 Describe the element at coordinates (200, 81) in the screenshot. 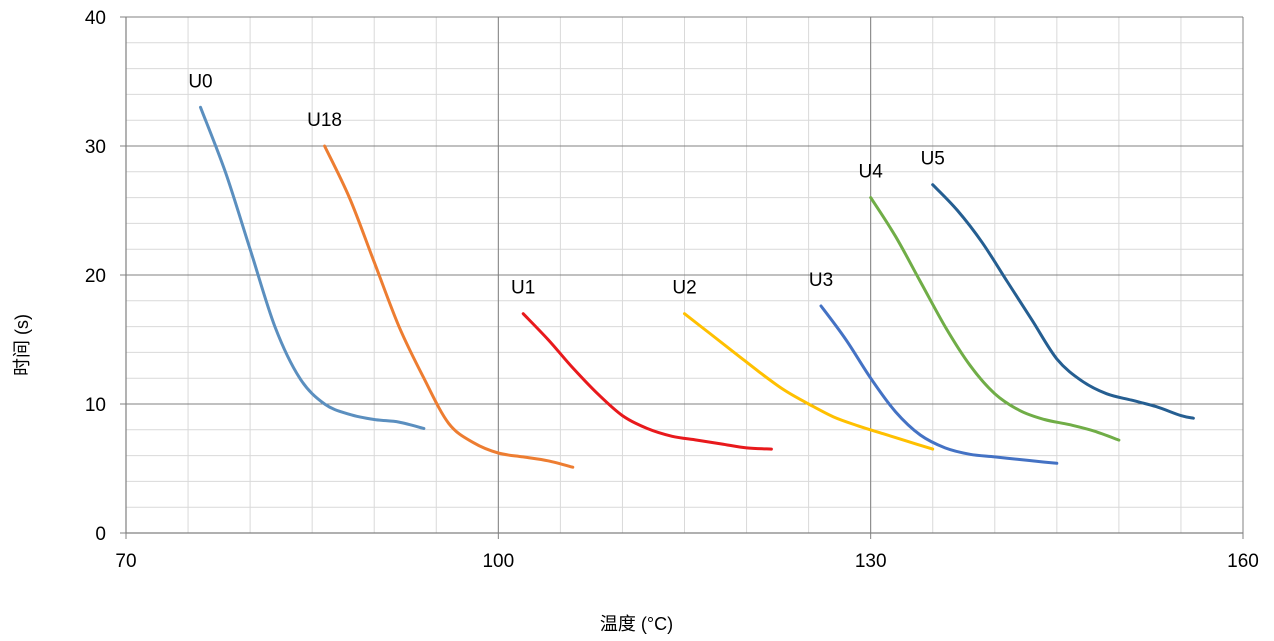

I see `series-label-u0: U0` at that location.